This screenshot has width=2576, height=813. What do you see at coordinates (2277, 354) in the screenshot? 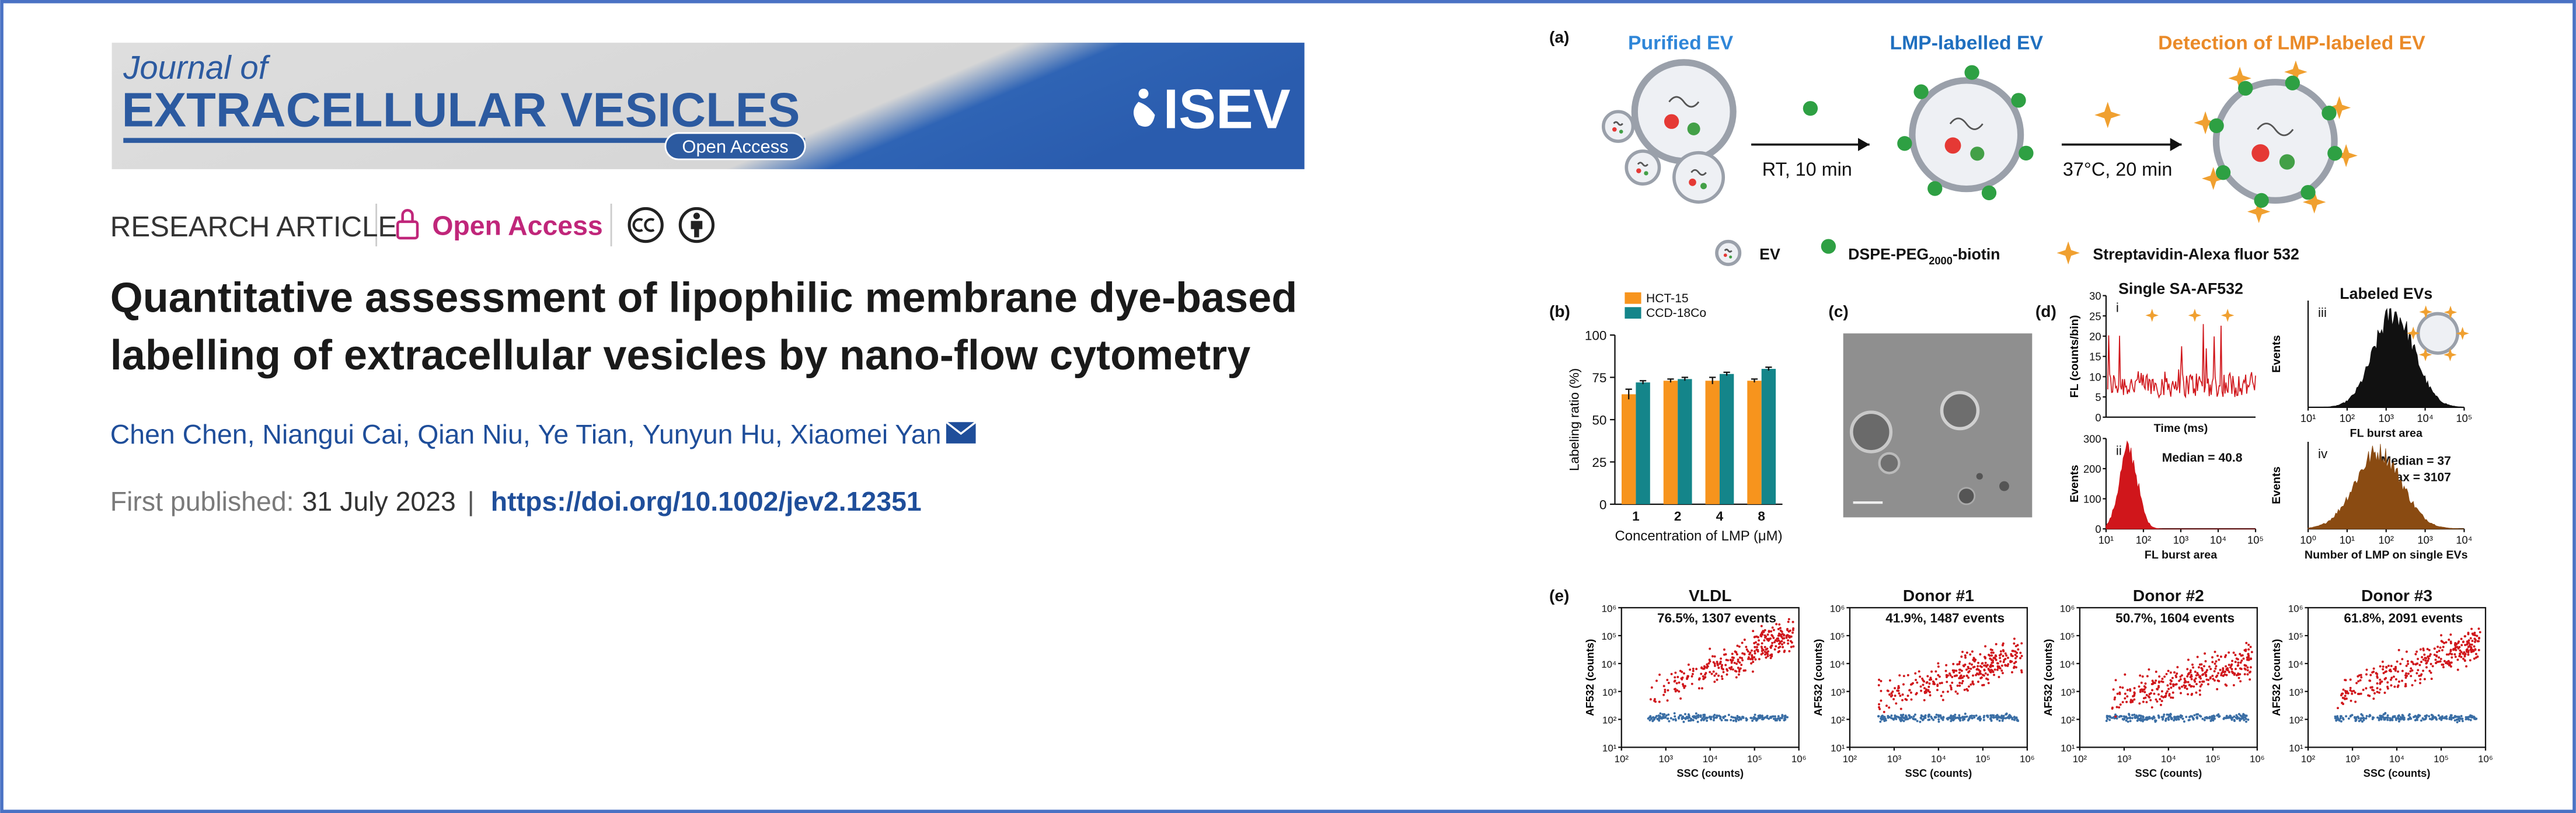
I see `y-axis-label: Events` at bounding box center [2277, 354].